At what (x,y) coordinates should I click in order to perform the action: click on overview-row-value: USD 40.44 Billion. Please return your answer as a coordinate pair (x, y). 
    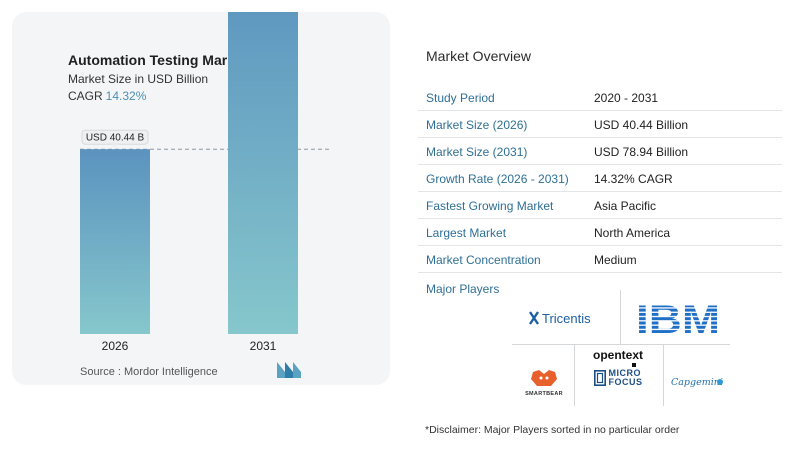
    Looking at the image, I should click on (641, 125).